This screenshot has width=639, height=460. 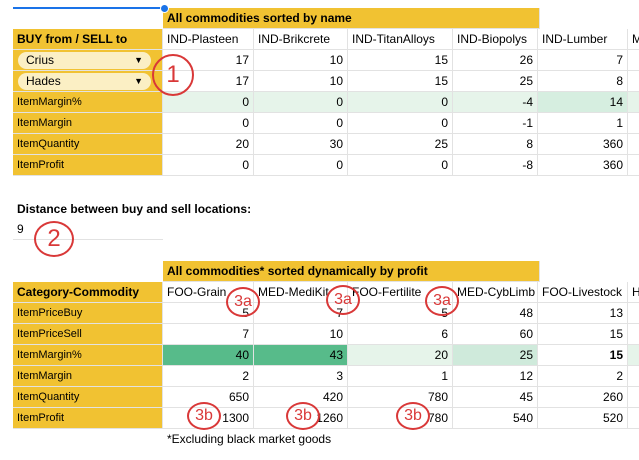 What do you see at coordinates (303, 416) in the screenshot?
I see `annotation-3b-2: 3b` at bounding box center [303, 416].